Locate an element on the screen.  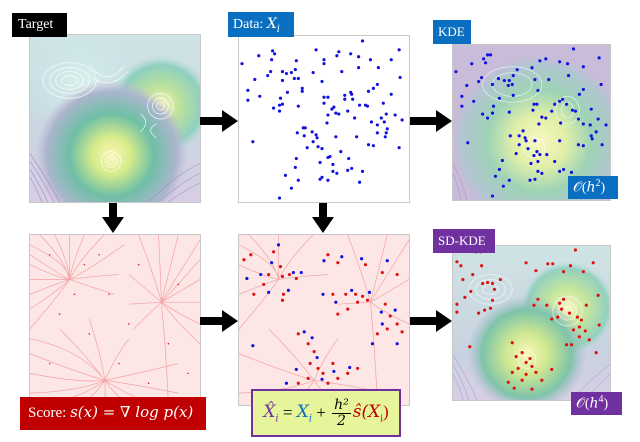
data-label: Data: Xi is located at coordinates (261, 24).